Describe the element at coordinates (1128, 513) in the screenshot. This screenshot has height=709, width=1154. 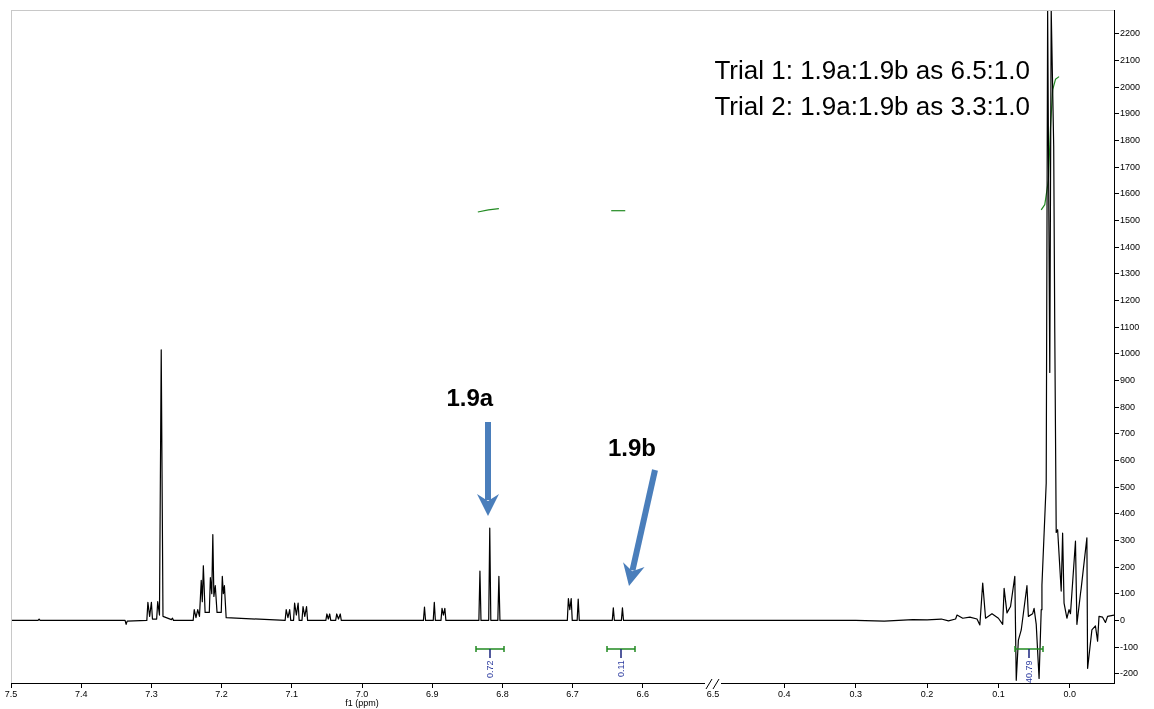
I see `y-tick-label: 400` at that location.